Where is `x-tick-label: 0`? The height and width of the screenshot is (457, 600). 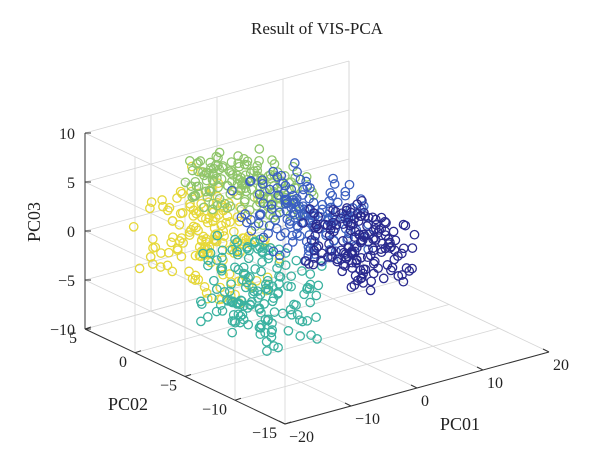
x-tick-label: 0 is located at coordinates (425, 401).